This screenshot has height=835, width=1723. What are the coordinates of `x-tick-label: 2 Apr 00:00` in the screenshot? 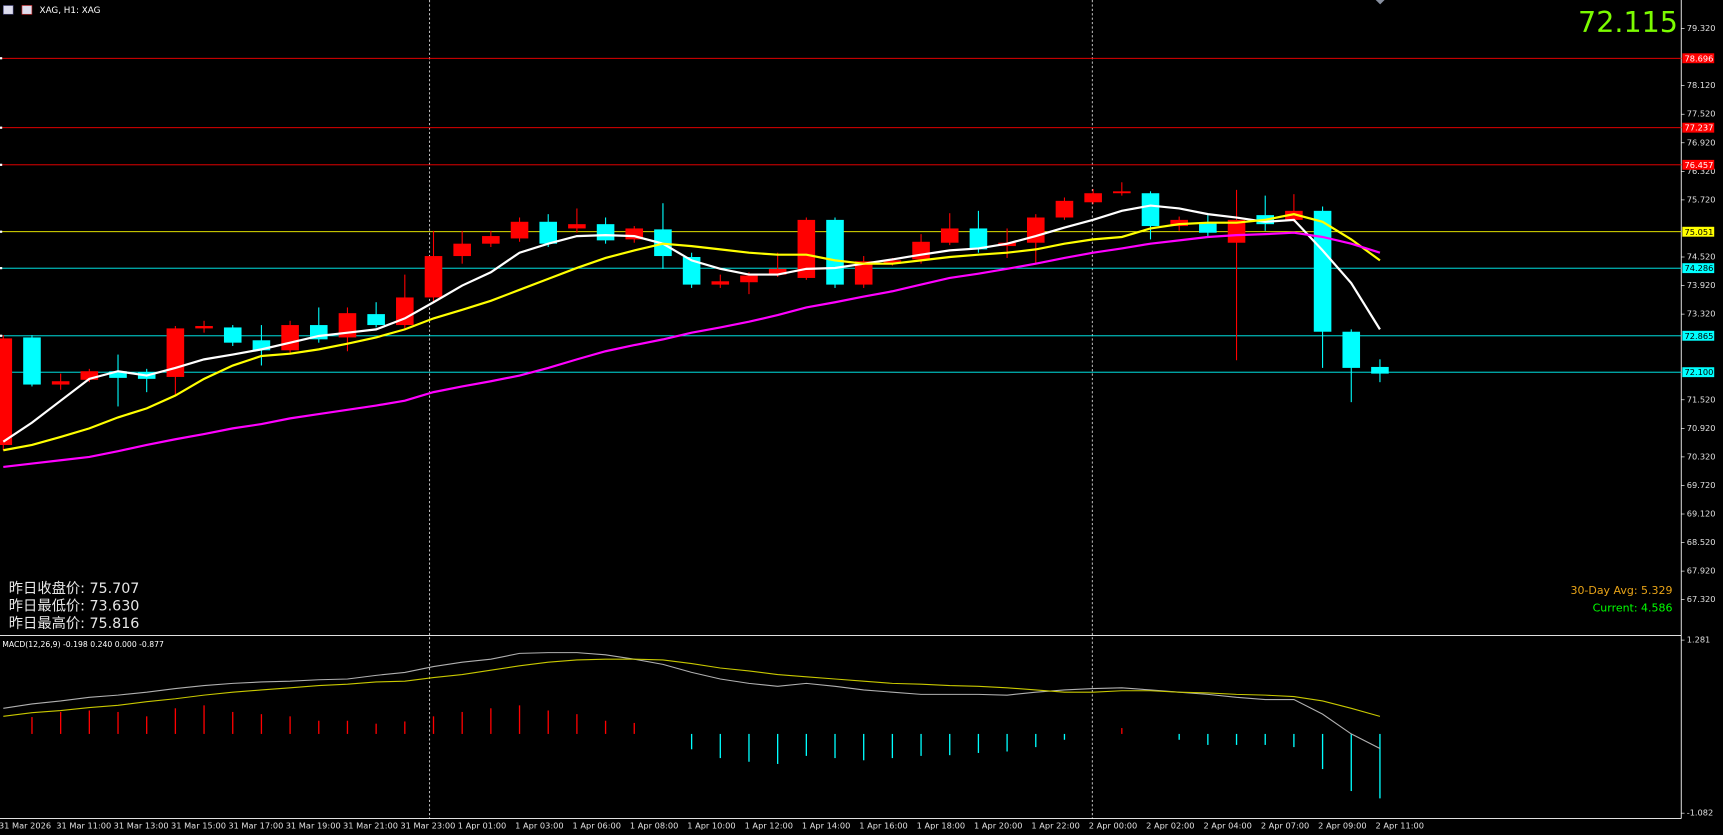 It's located at (1113, 826).